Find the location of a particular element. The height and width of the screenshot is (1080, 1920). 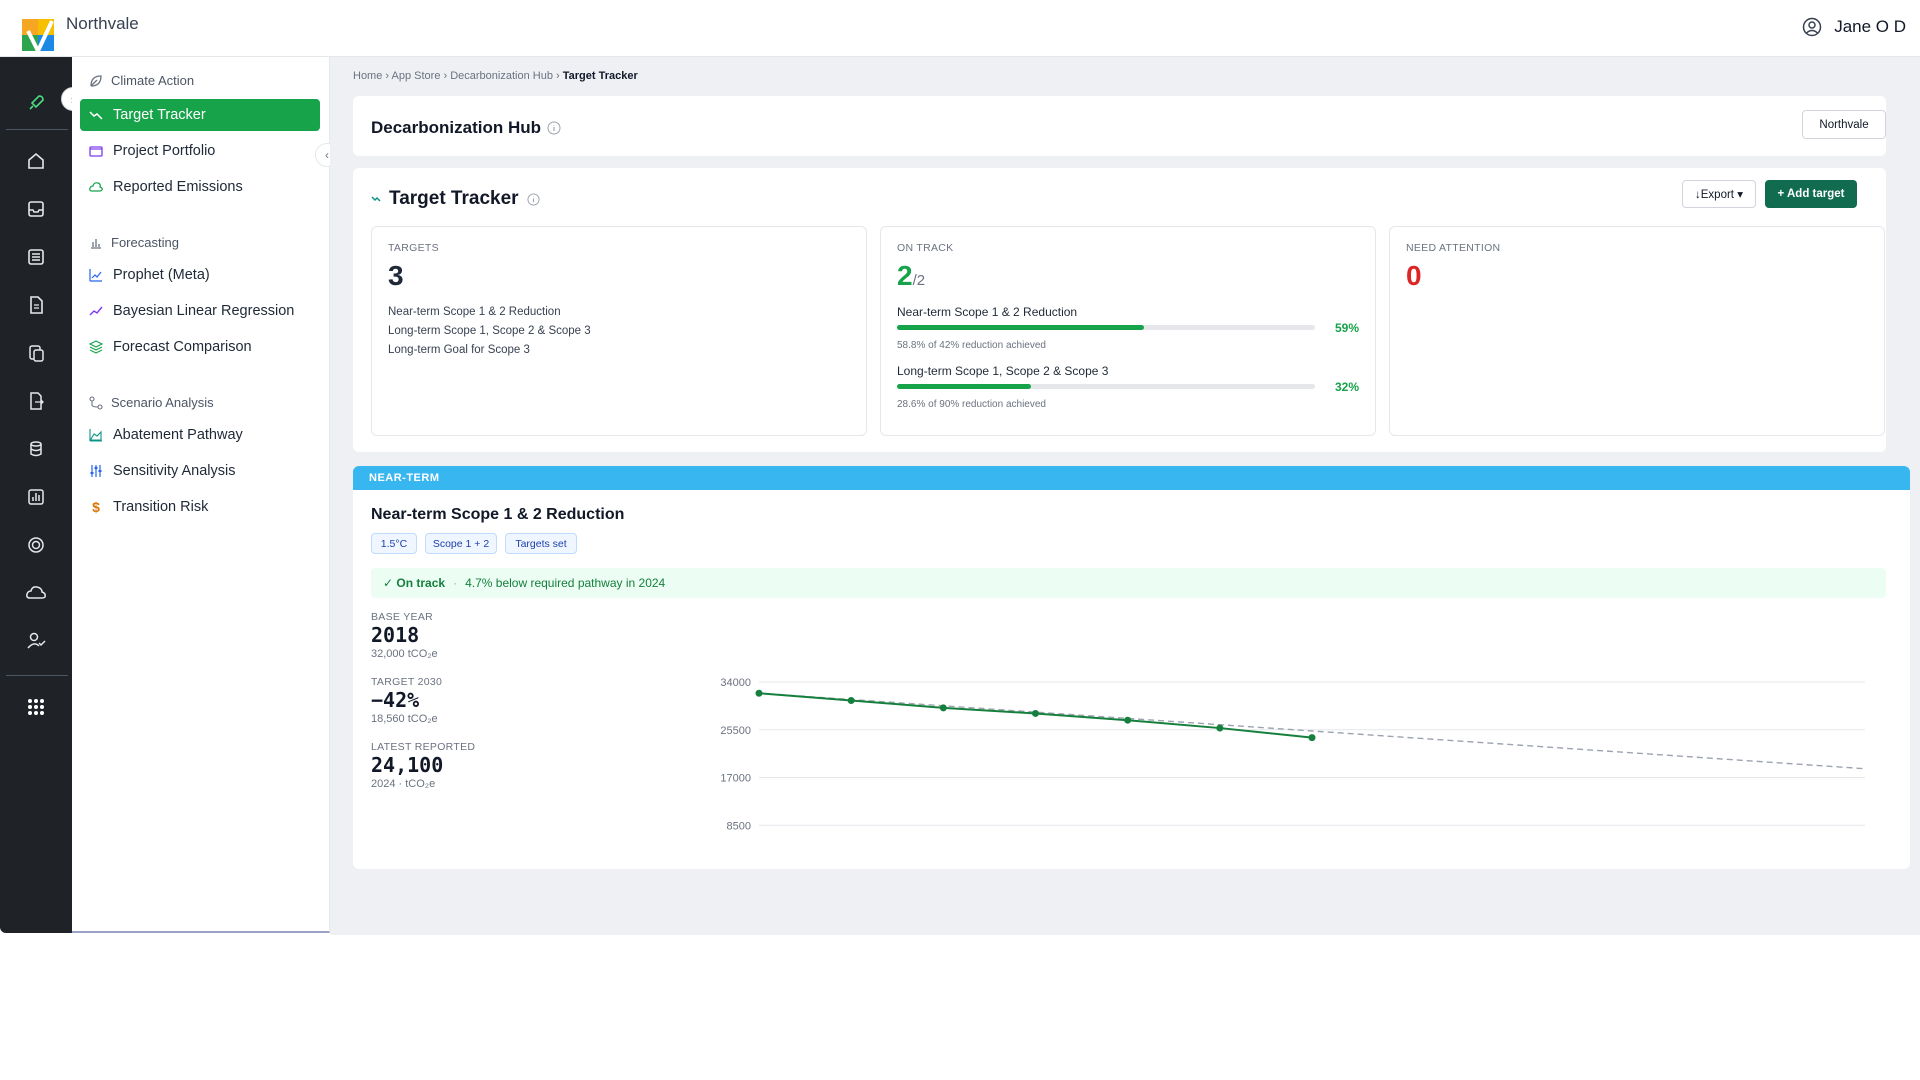

line-chart-icon is located at coordinates (95, 275).